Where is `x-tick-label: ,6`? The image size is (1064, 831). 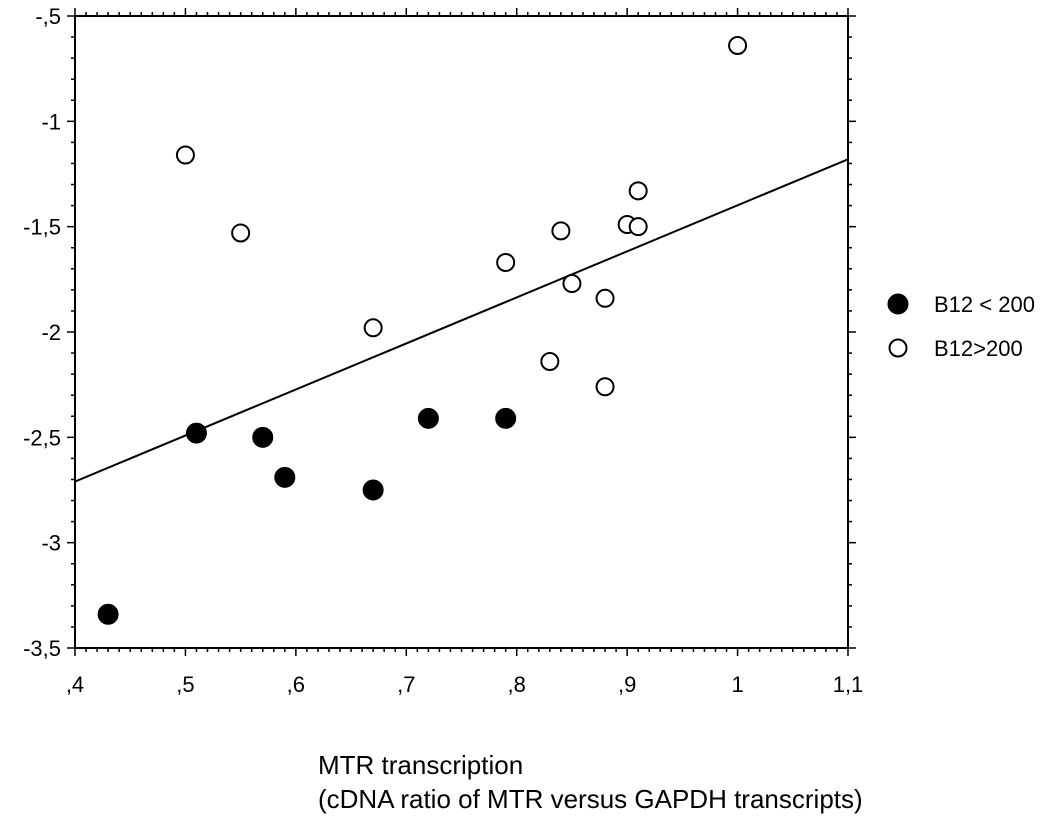 x-tick-label: ,6 is located at coordinates (296, 684).